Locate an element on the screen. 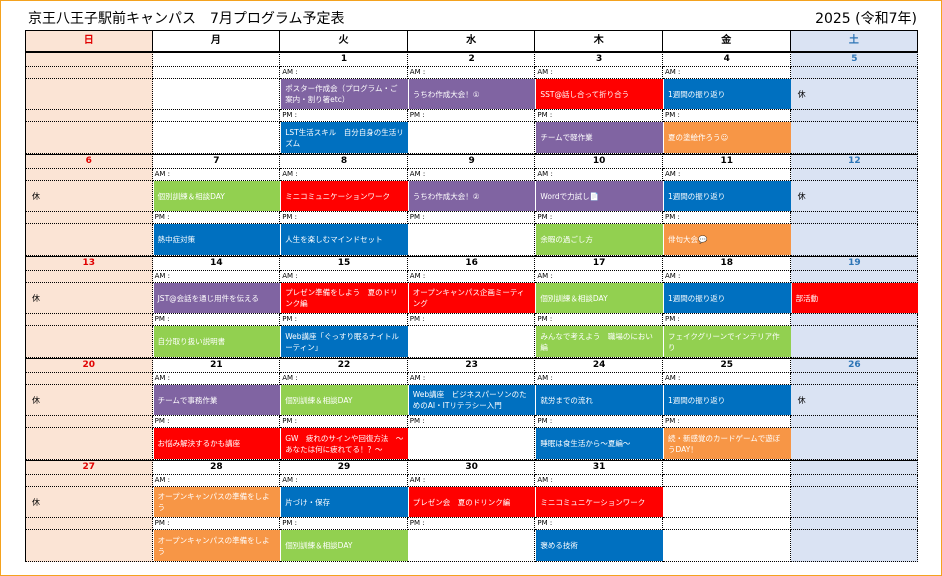 The height and width of the screenshot is (576, 942). day-number: 20 is located at coordinates (89, 365).